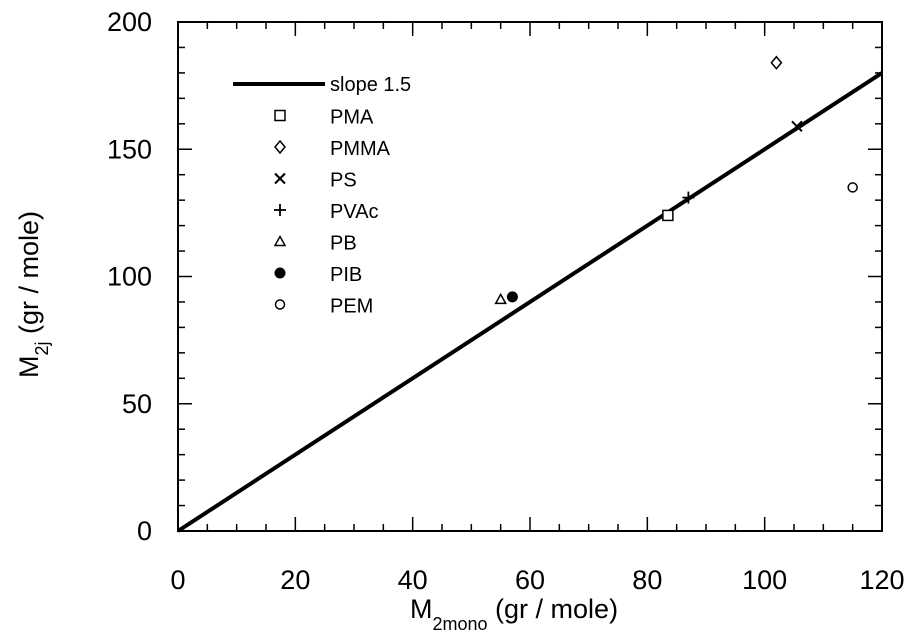 Image resolution: width=911 pixels, height=641 pixels. I want to click on legend-label-pma: PMA, so click(352, 118).